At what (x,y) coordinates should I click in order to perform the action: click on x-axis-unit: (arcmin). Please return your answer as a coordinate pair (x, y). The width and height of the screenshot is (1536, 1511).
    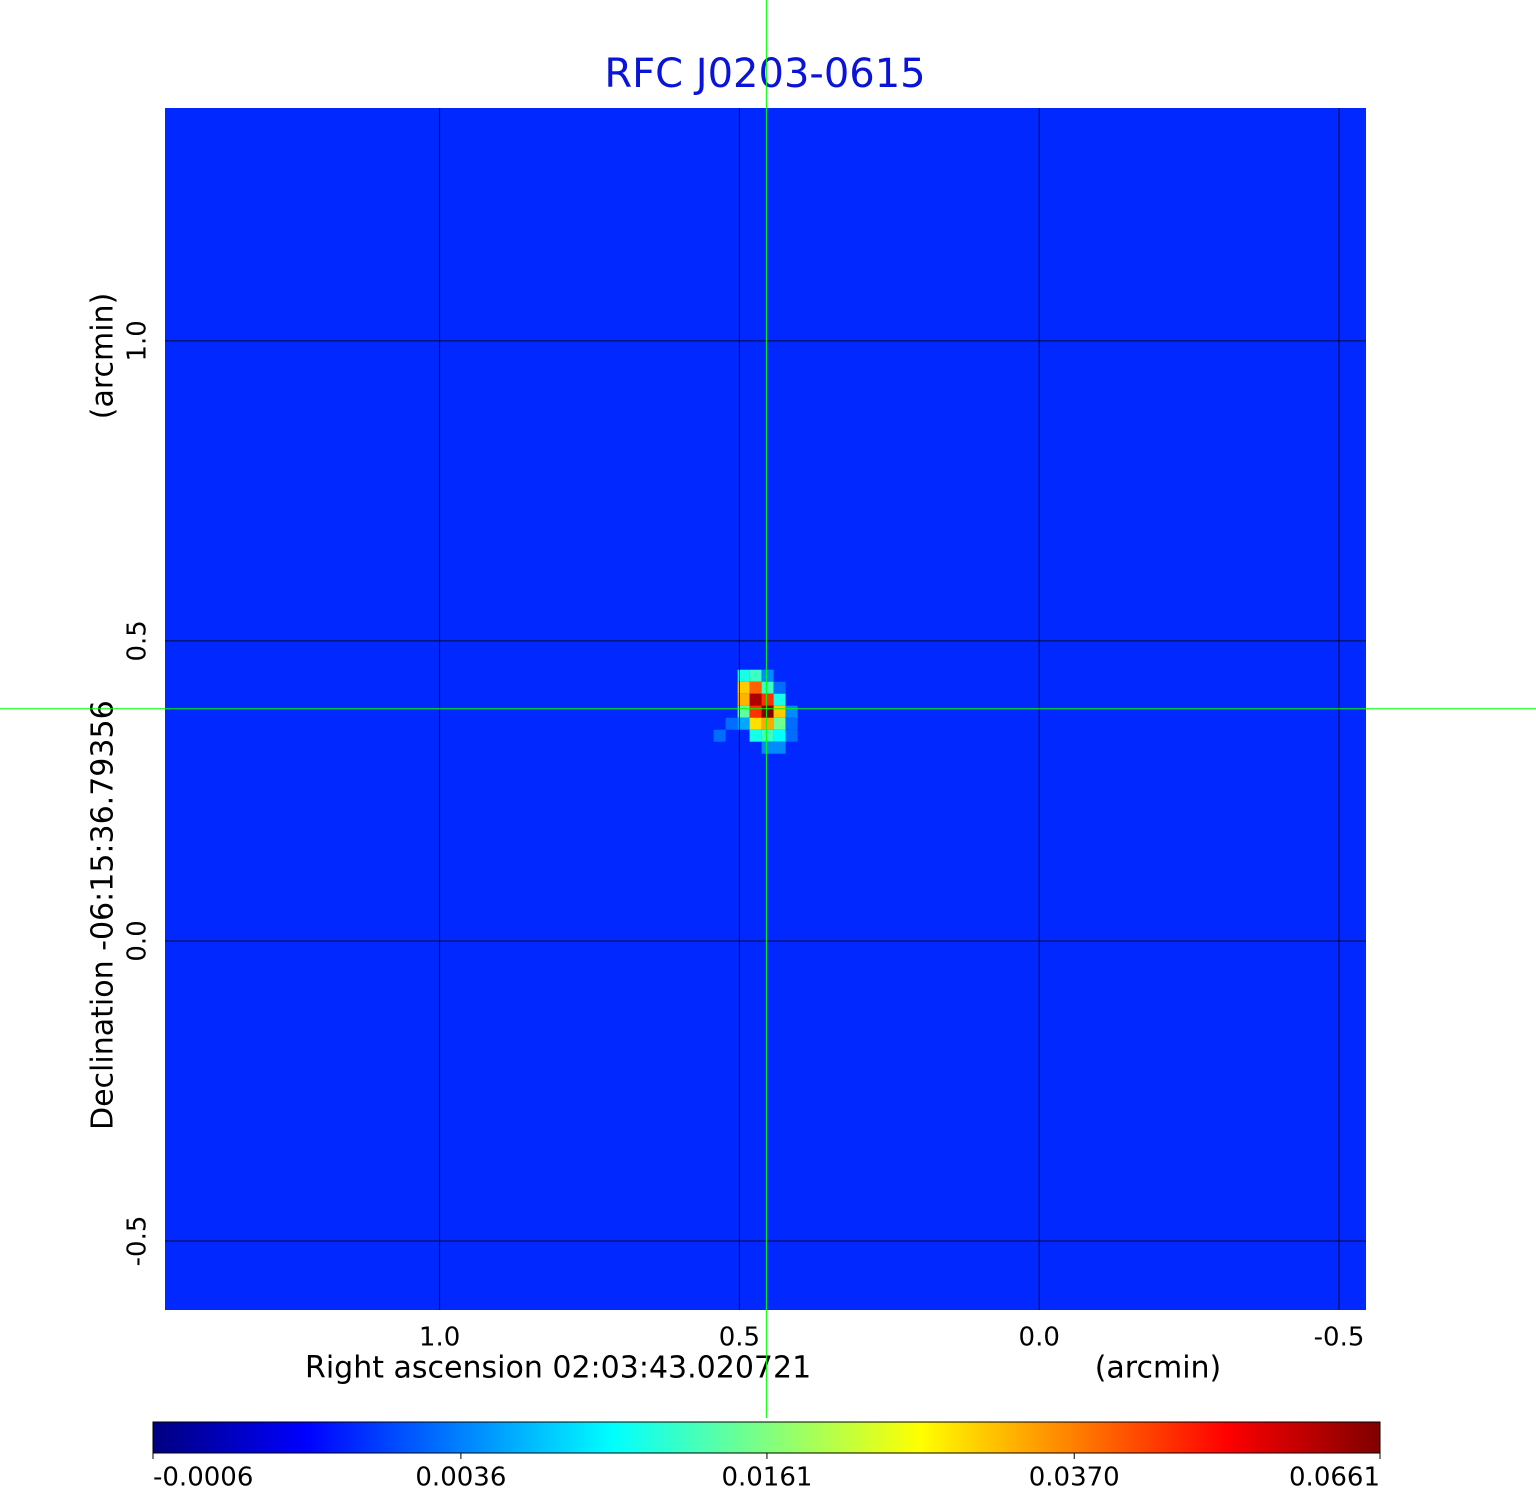
    Looking at the image, I should click on (1158, 1368).